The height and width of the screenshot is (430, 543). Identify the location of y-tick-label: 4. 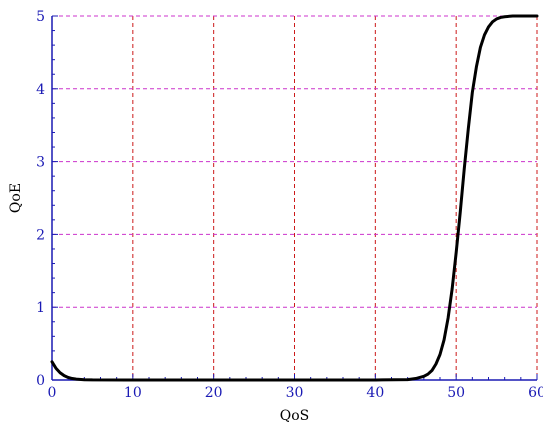
(40, 90).